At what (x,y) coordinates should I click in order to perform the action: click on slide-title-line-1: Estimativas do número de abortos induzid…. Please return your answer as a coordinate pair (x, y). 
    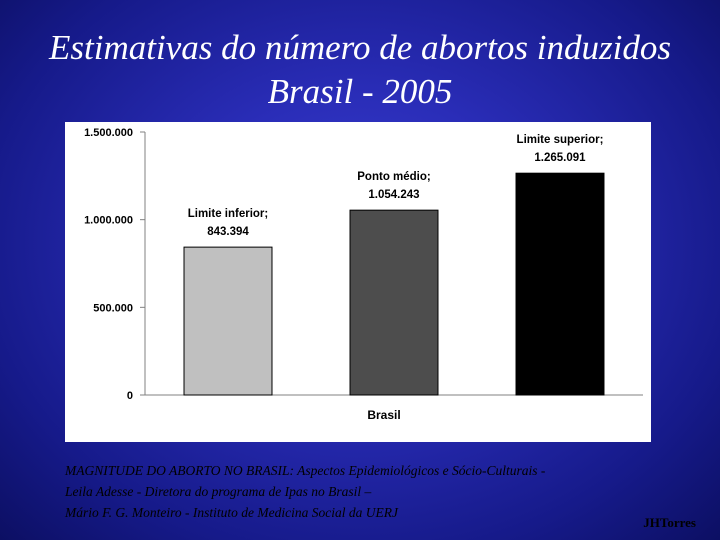
    Looking at the image, I should click on (360, 47).